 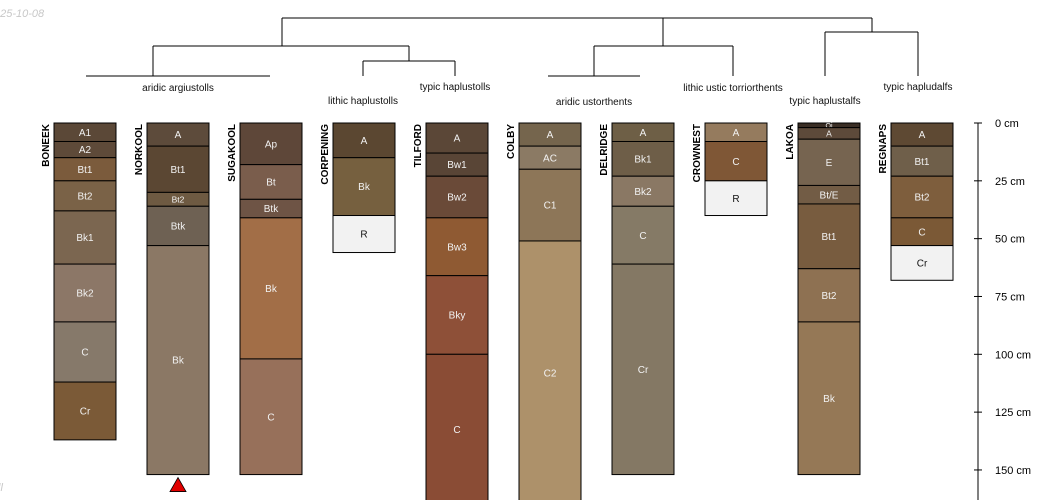 What do you see at coordinates (139, 149) in the screenshot?
I see `profile-name: NORKOOL` at bounding box center [139, 149].